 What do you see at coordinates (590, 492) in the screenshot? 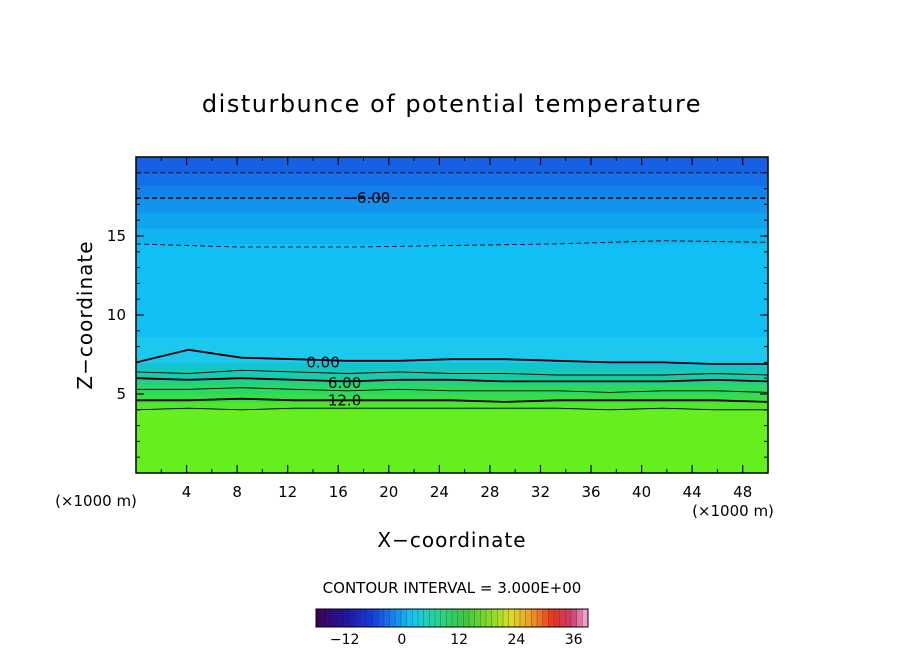
I see `x-tick-label-8: 36` at bounding box center [590, 492].